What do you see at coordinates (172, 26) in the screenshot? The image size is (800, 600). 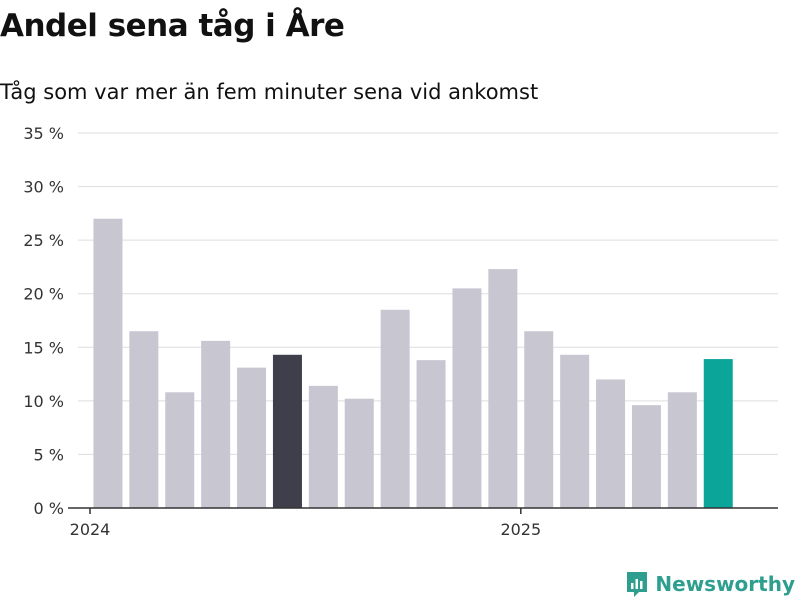 I see `chart-title: Andel sena tåg i Åre` at bounding box center [172, 26].